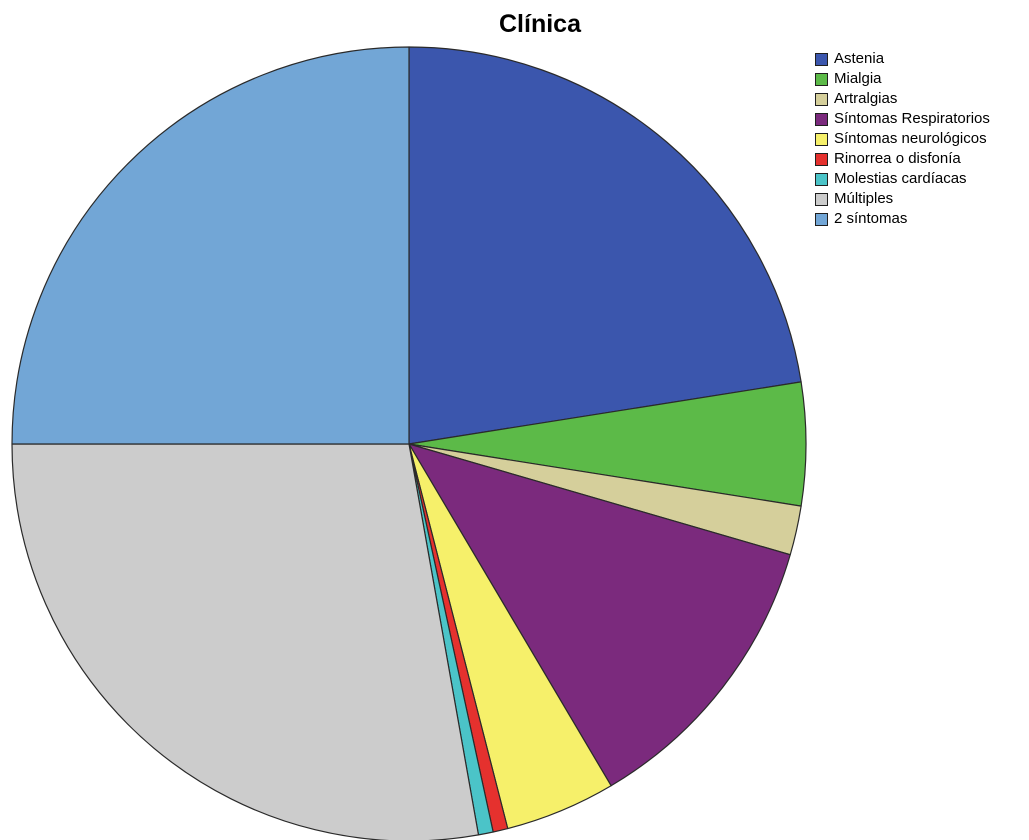 The image size is (1029, 840). What do you see at coordinates (921, 59) in the screenshot?
I see `legend-item: Astenia` at bounding box center [921, 59].